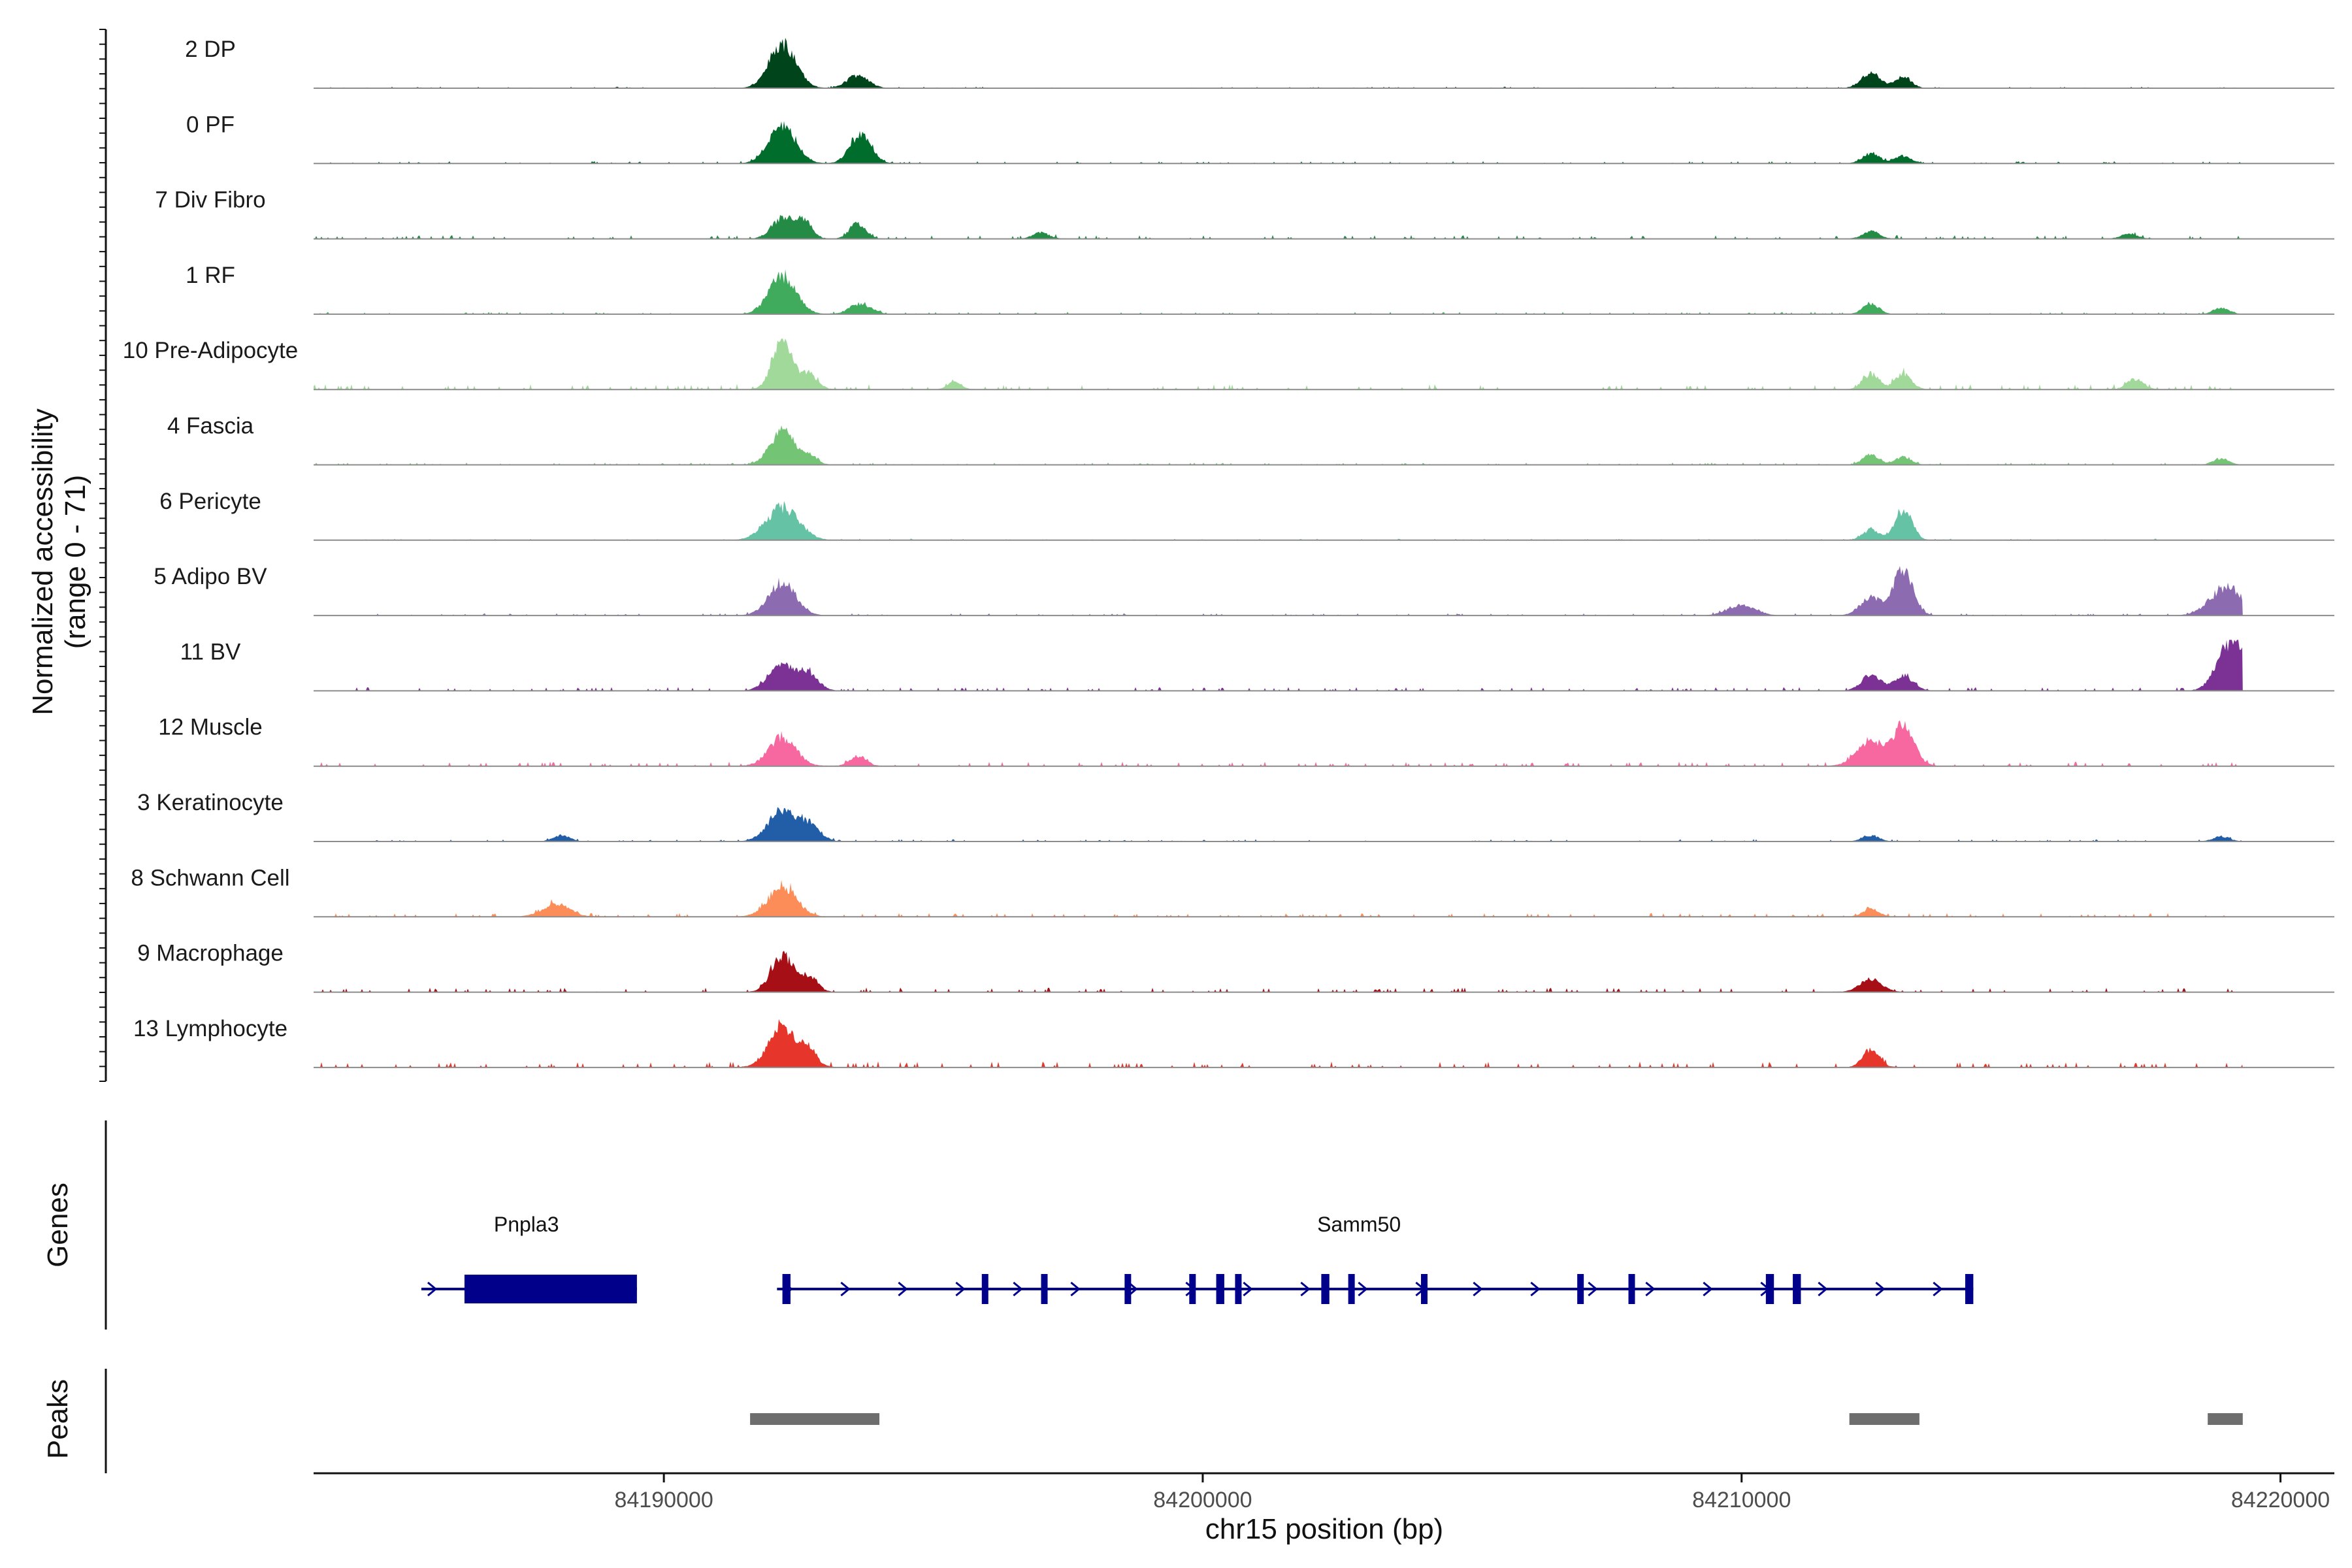 The height and width of the screenshot is (1568, 2352). What do you see at coordinates (210, 802) in the screenshot?
I see `track-label: 3 Keratinocyte` at bounding box center [210, 802].